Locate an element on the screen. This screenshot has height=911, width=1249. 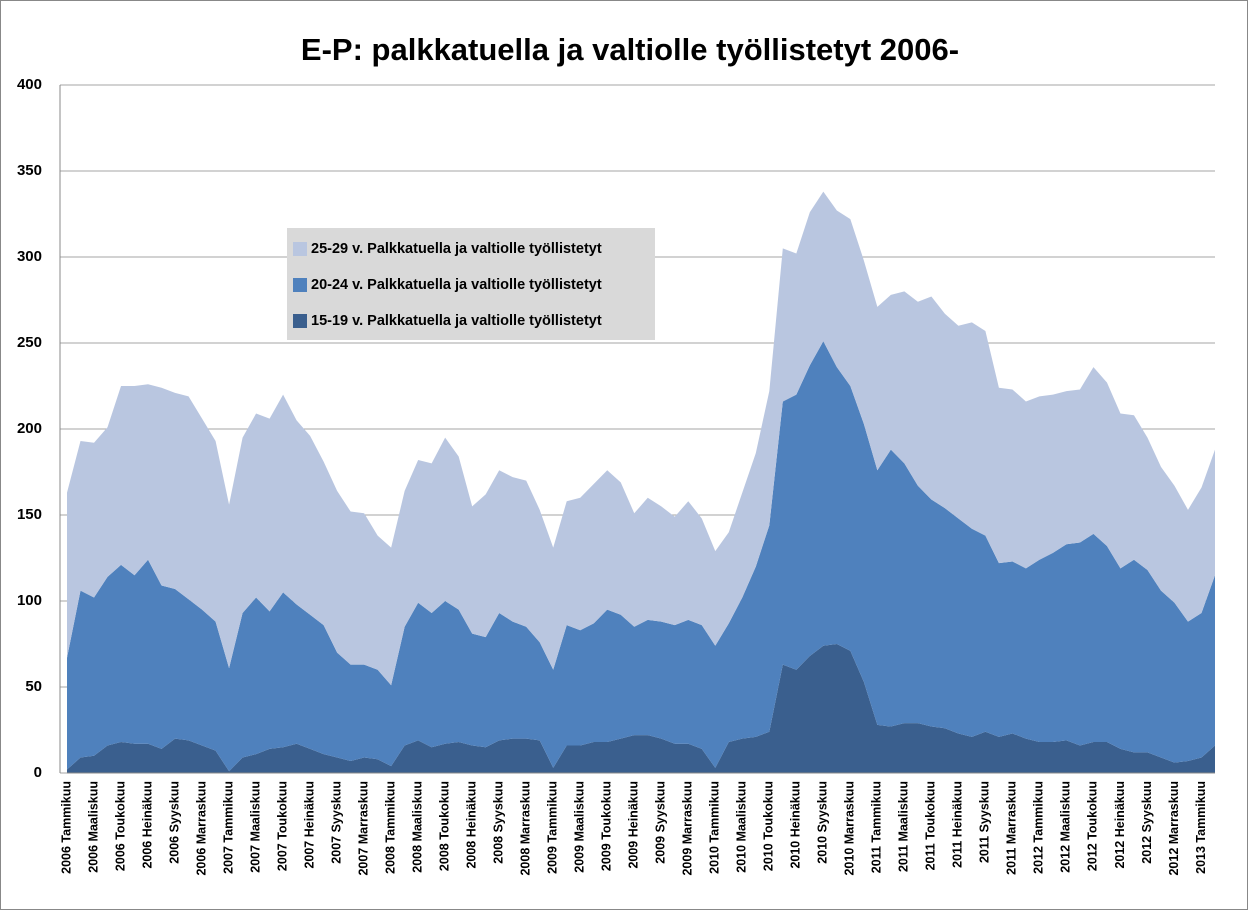
x-tick-label: 2007 Syyskuu is located at coordinates (336, 822).